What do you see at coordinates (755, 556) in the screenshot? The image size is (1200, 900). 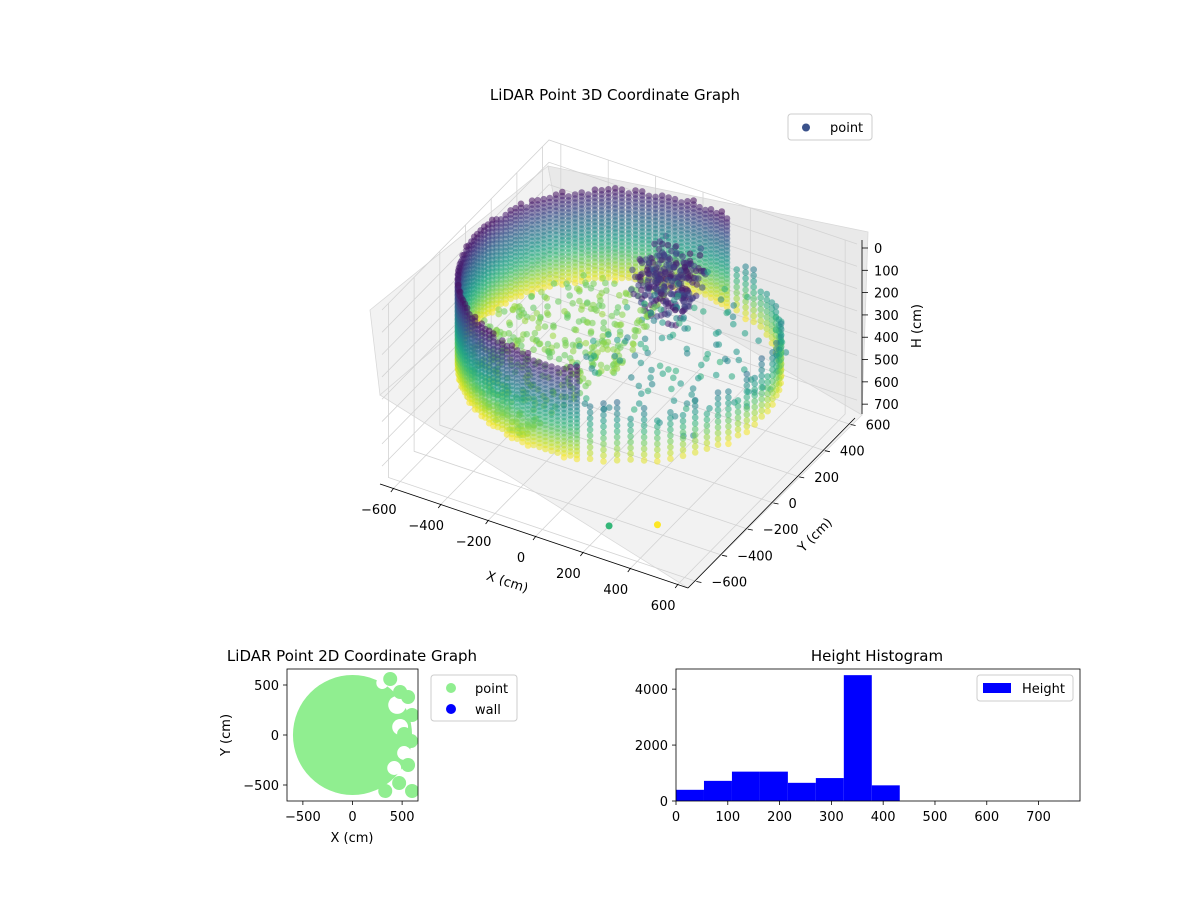 I see `y-tick-label: −400` at bounding box center [755, 556].